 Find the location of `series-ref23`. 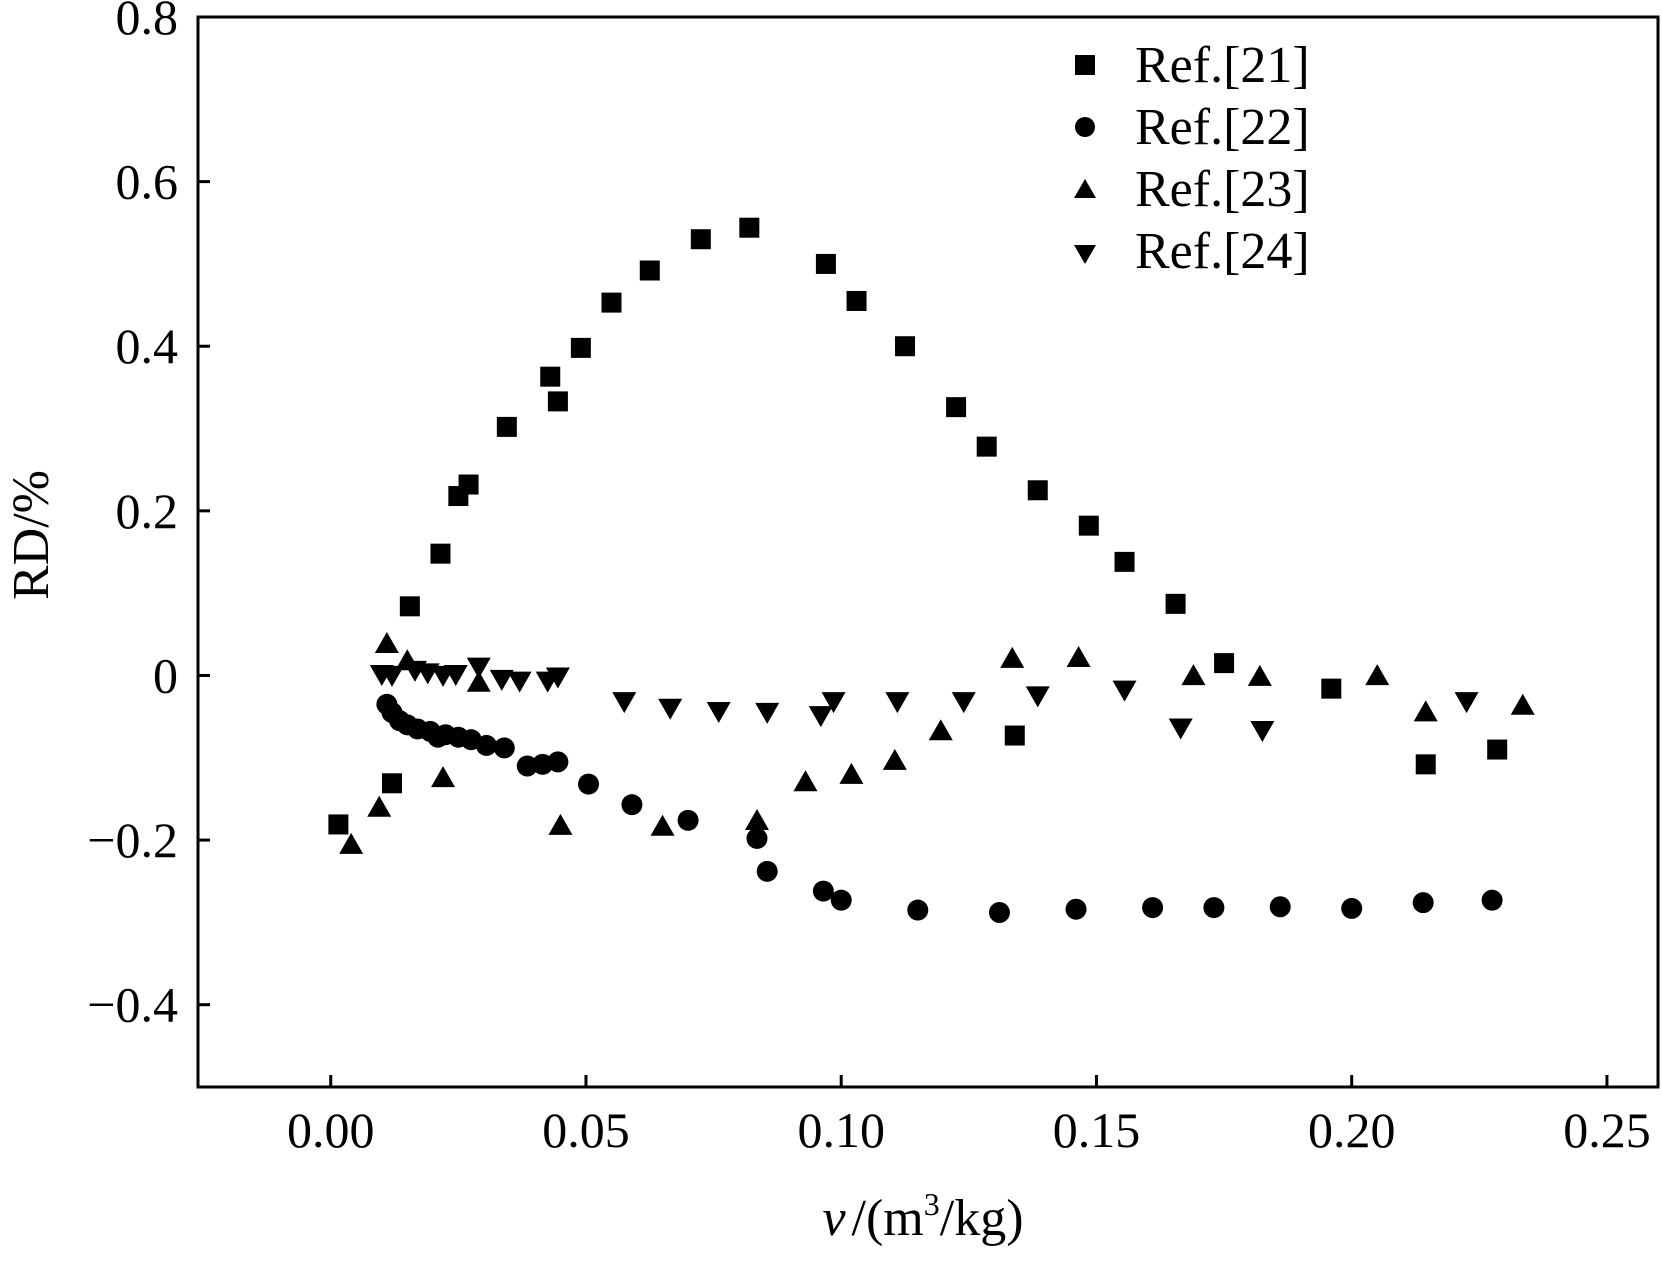

series-ref23 is located at coordinates (937, 743).